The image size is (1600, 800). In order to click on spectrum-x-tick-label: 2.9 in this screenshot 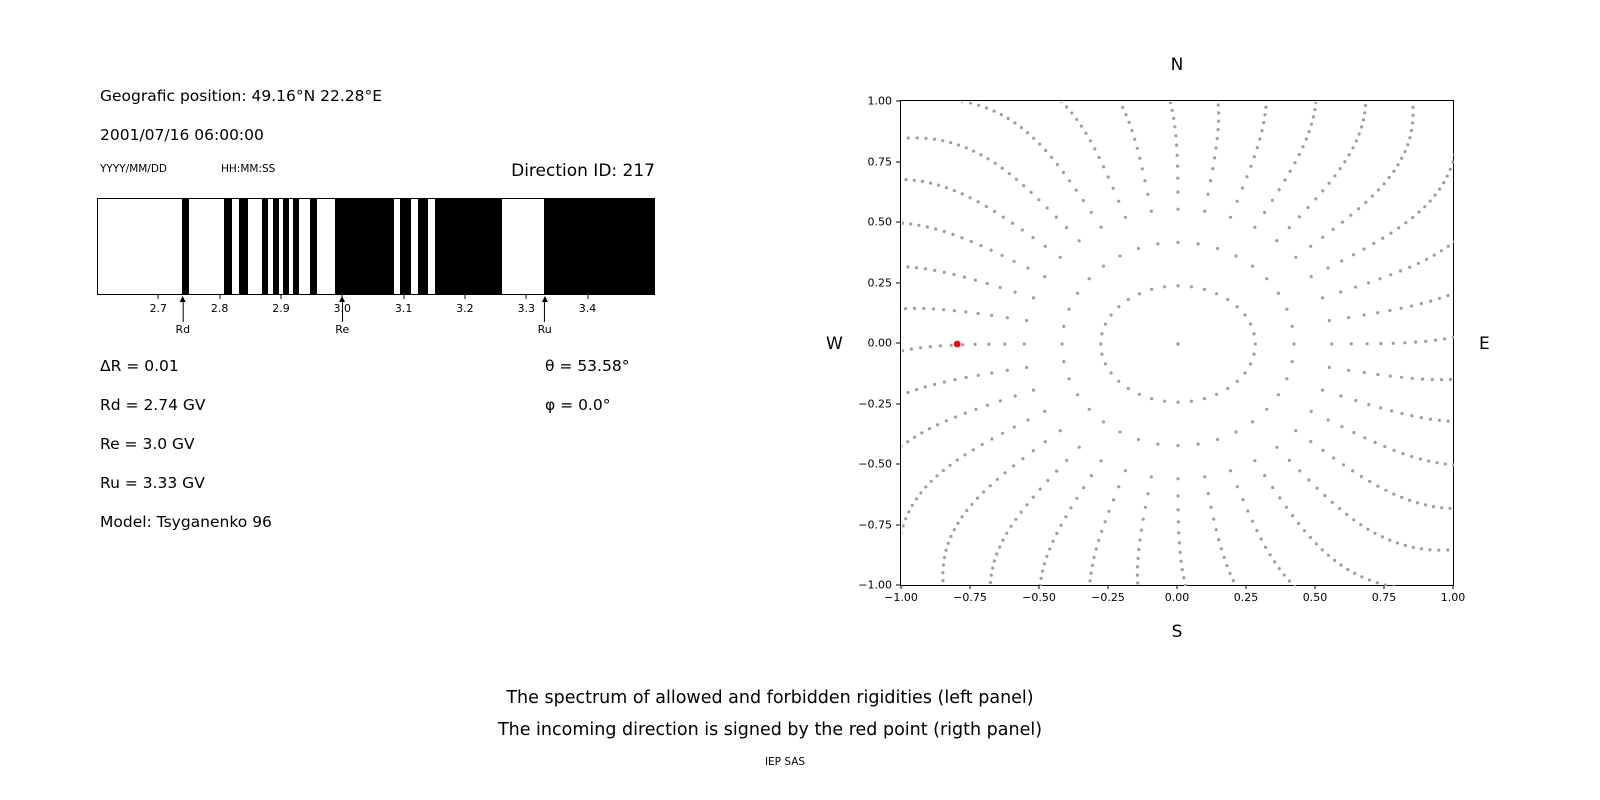, I will do `click(281, 308)`.